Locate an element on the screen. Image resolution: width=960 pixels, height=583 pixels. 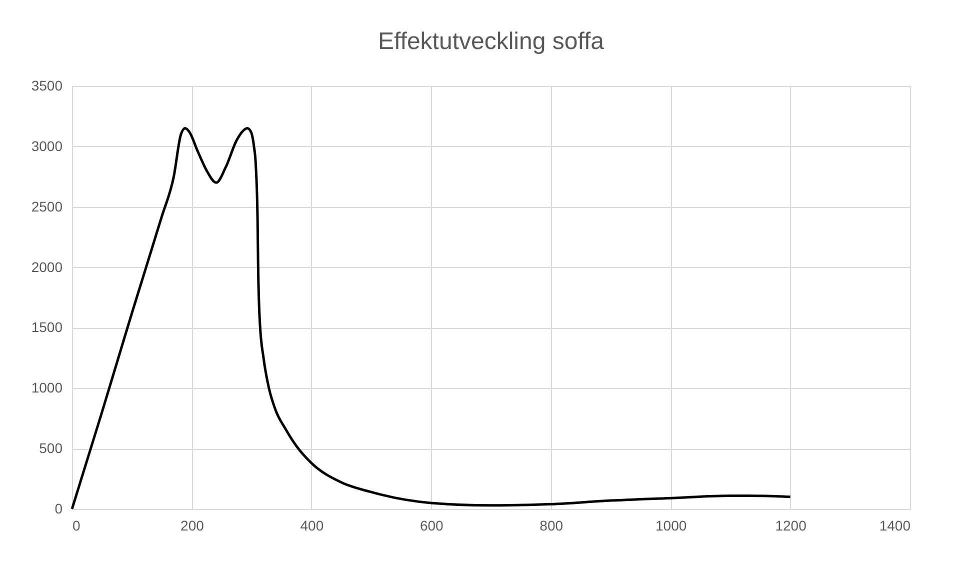
x-tick-label: 1000 is located at coordinates (671, 526).